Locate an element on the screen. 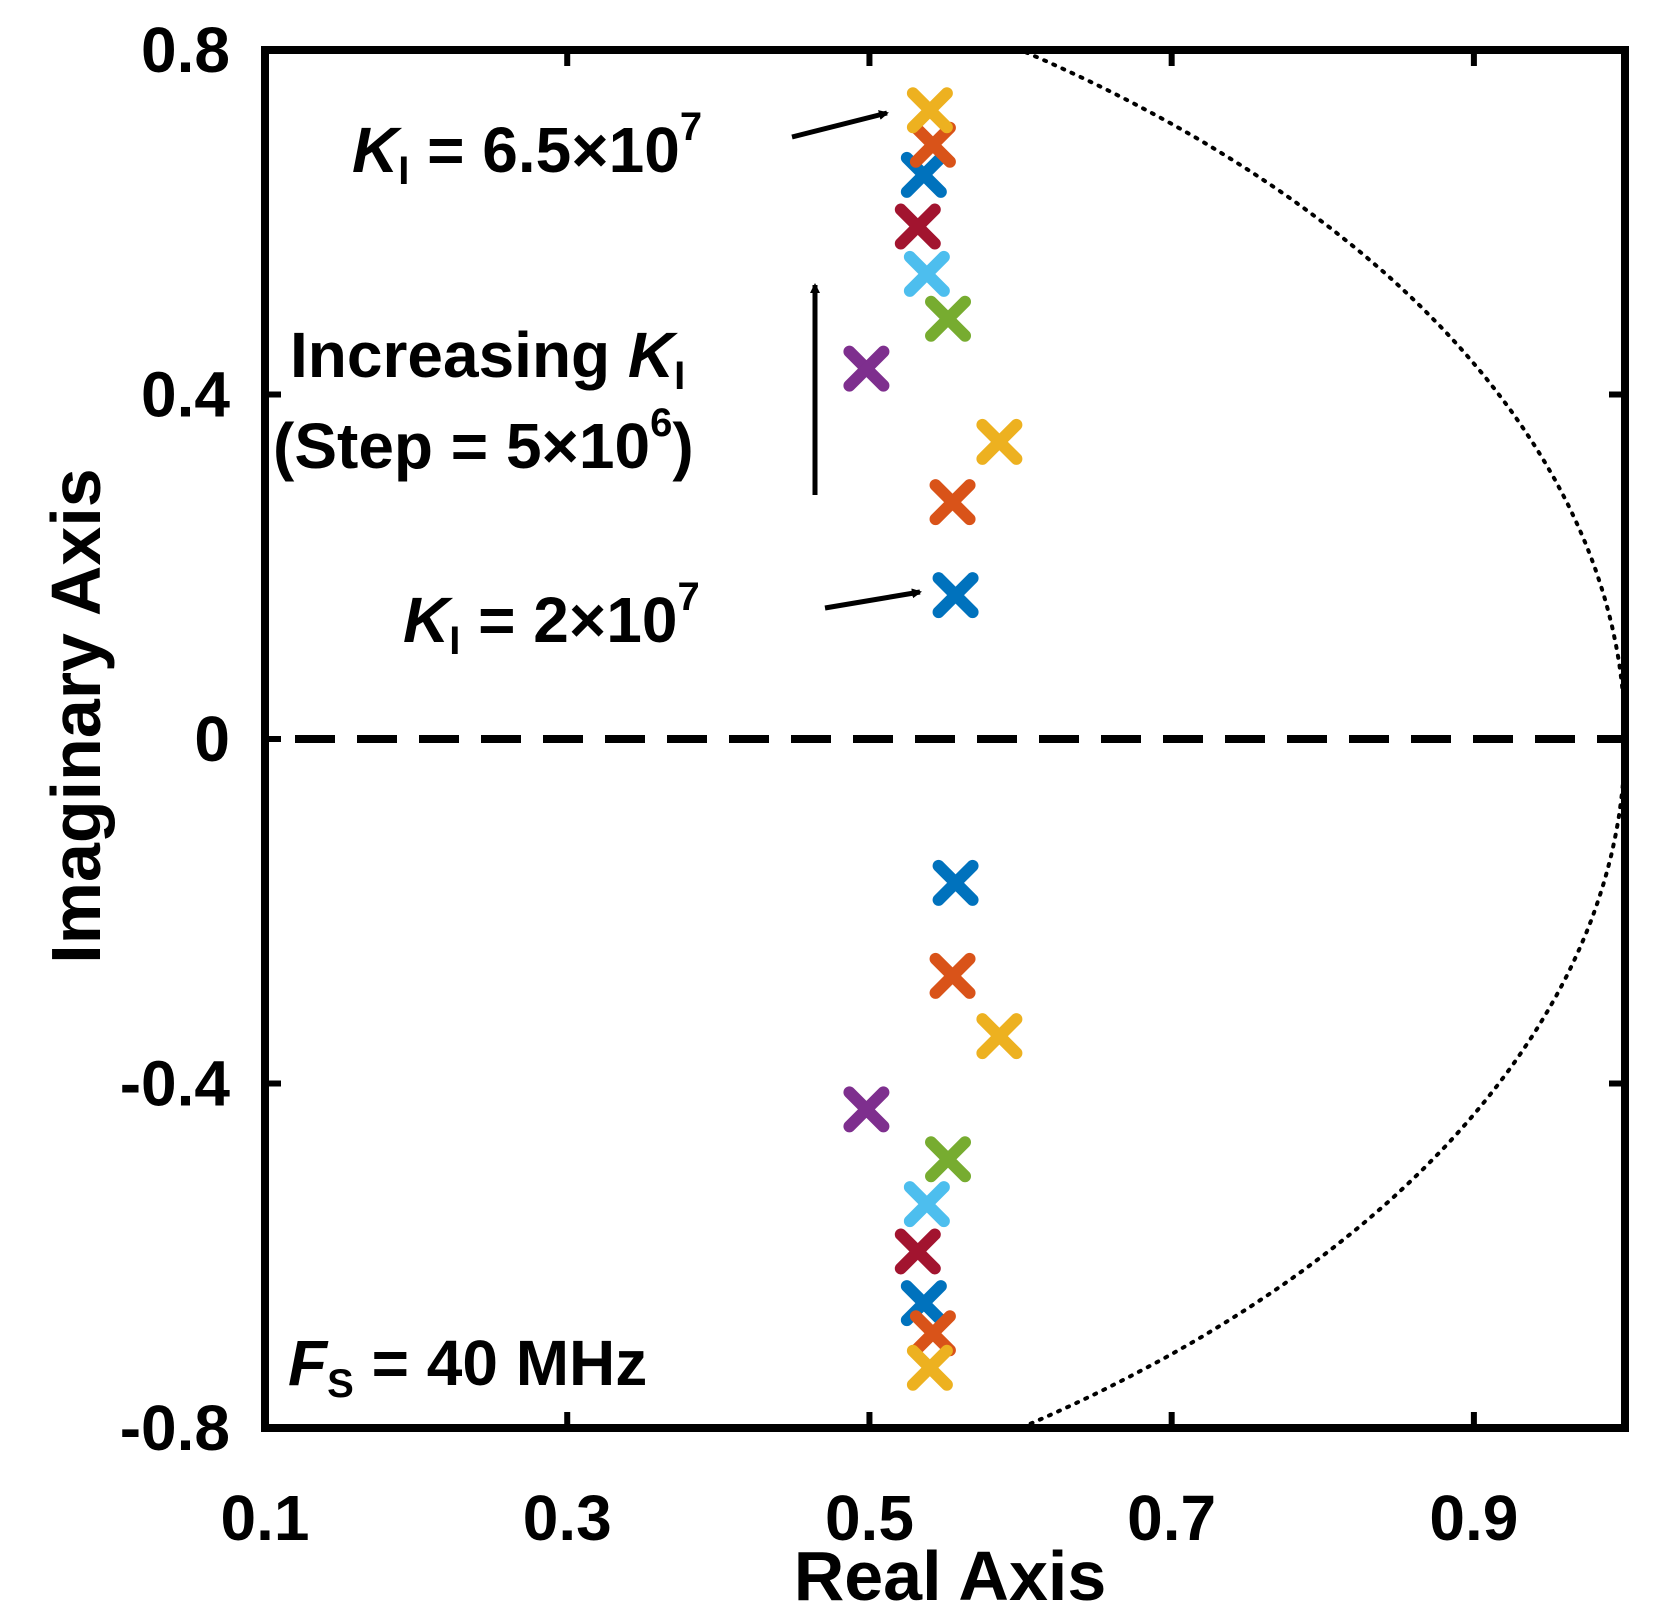 Image resolution: width=1662 pixels, height=1623 pixels. y-tick-label: -0.4 is located at coordinates (175, 1084).